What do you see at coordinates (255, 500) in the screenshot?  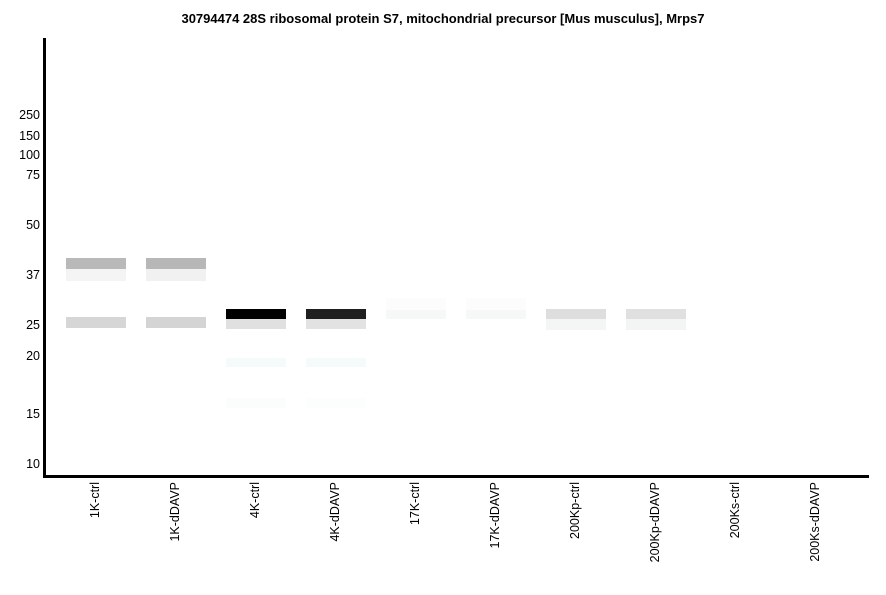 I see `x-lane-label: 4K-ctrl` at bounding box center [255, 500].